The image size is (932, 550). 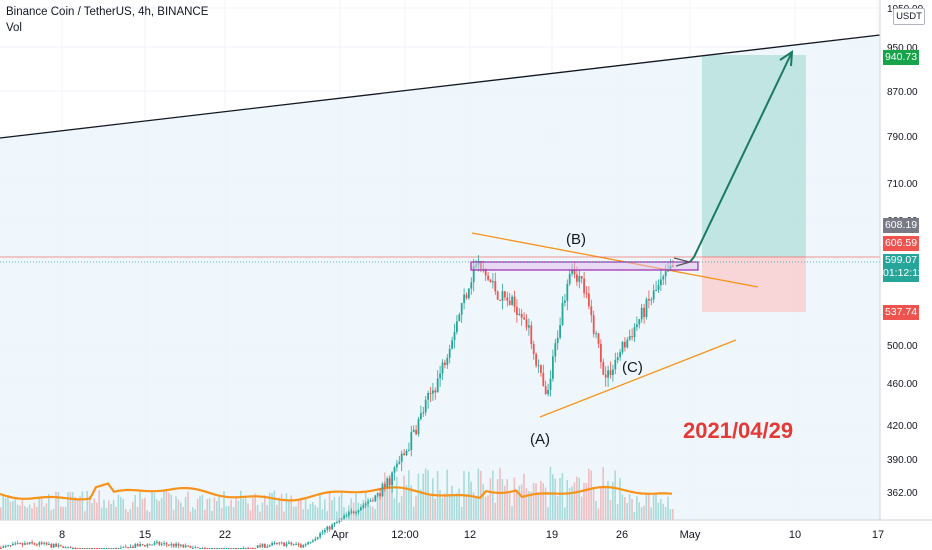 What do you see at coordinates (901, 225) in the screenshot?
I see `entry-high-price-tag: 608.19` at bounding box center [901, 225].